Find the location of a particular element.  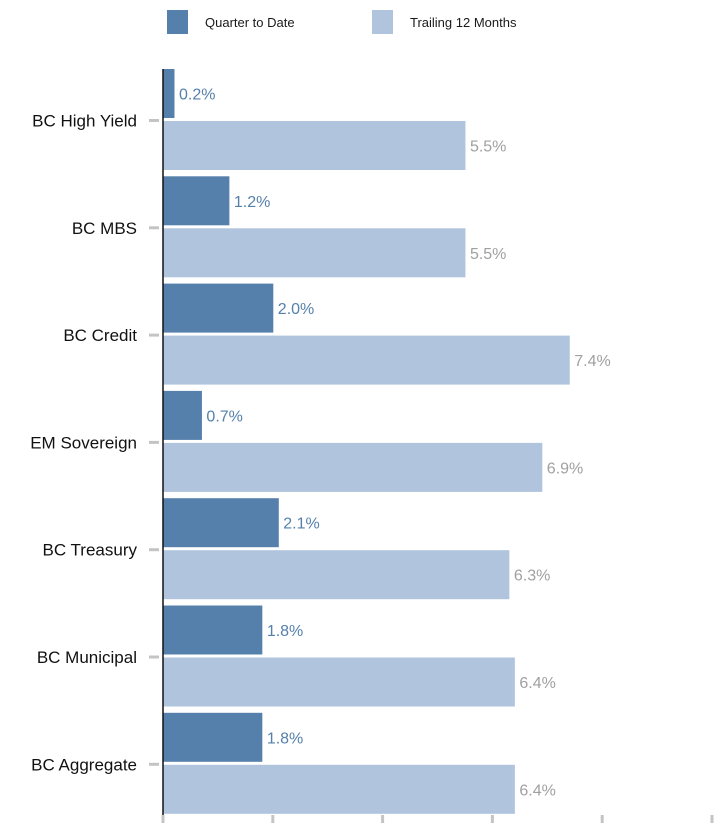

legend-label-quarter-to-date: Quarter to Date is located at coordinates (250, 22).